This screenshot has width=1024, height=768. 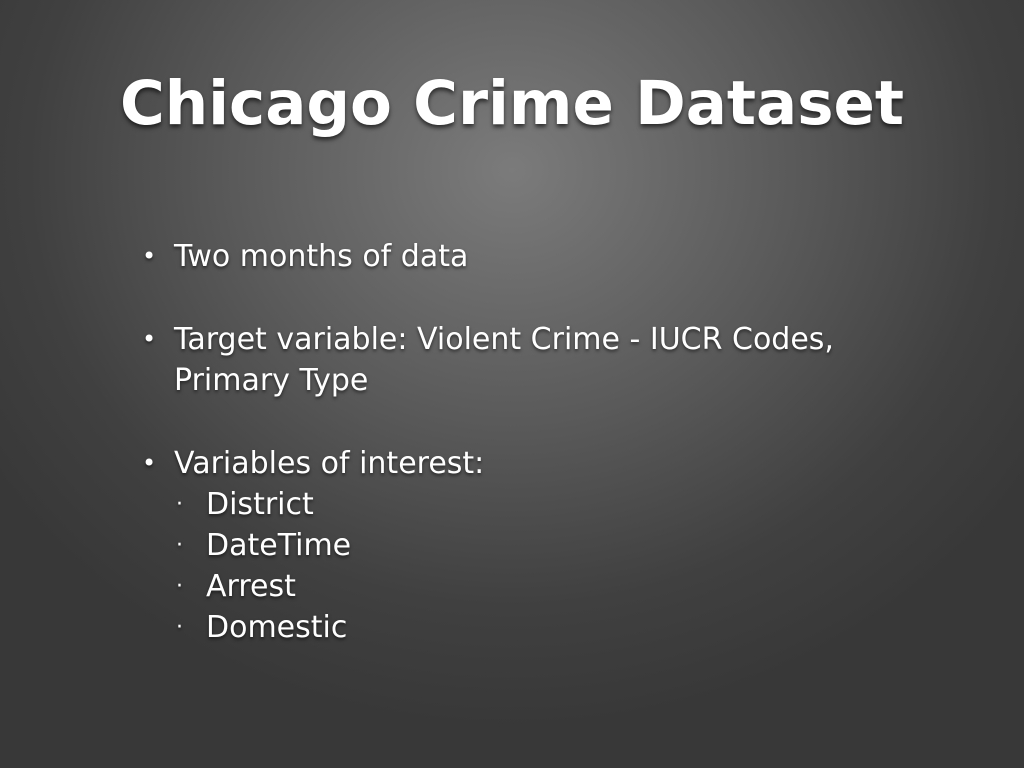 I want to click on sub-bullet-item: · Domestic, so click(x=548, y=627).